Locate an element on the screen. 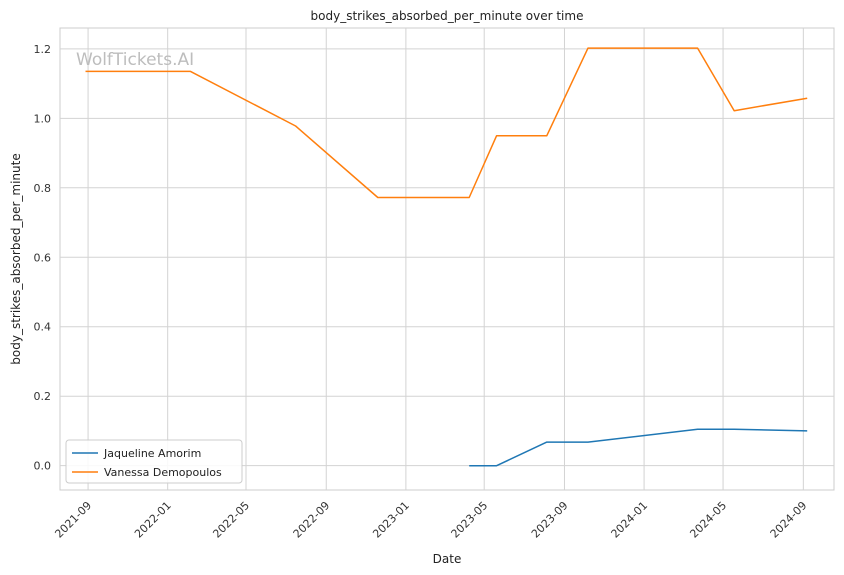 The height and width of the screenshot is (575, 844). x-tick-label: 2024-05 is located at coordinates (708, 520).